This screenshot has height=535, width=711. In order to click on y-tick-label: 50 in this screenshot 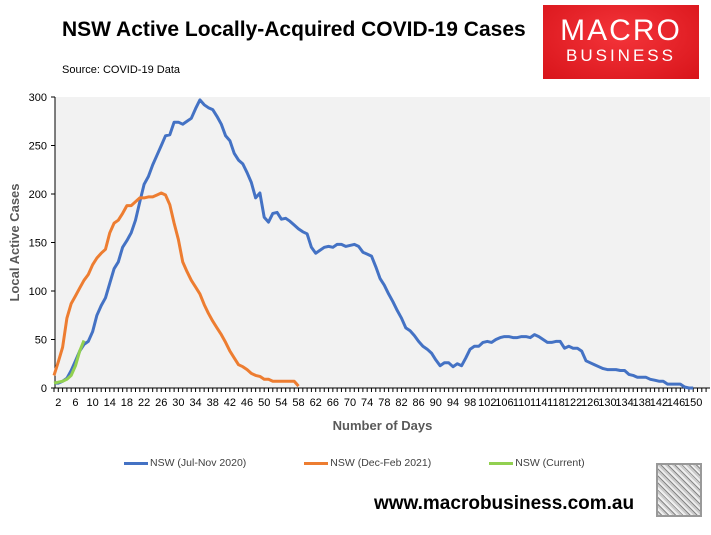, I will do `click(41, 341)`.